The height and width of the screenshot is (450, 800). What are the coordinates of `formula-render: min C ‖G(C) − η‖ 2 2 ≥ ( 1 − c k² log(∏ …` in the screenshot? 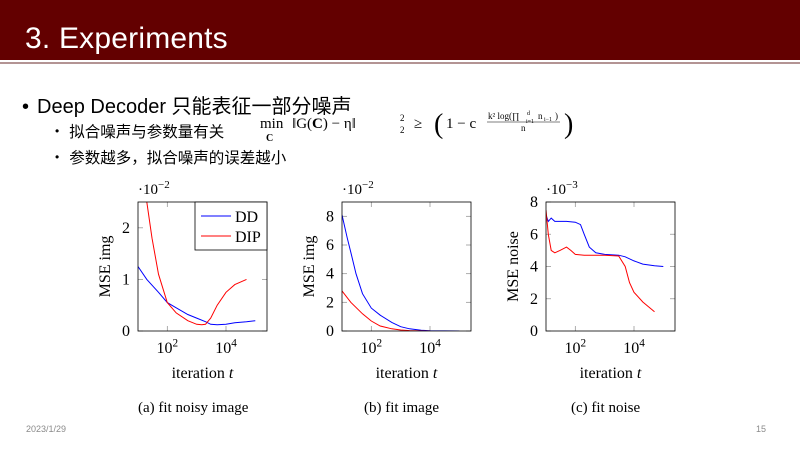 It's located at (416, 126).